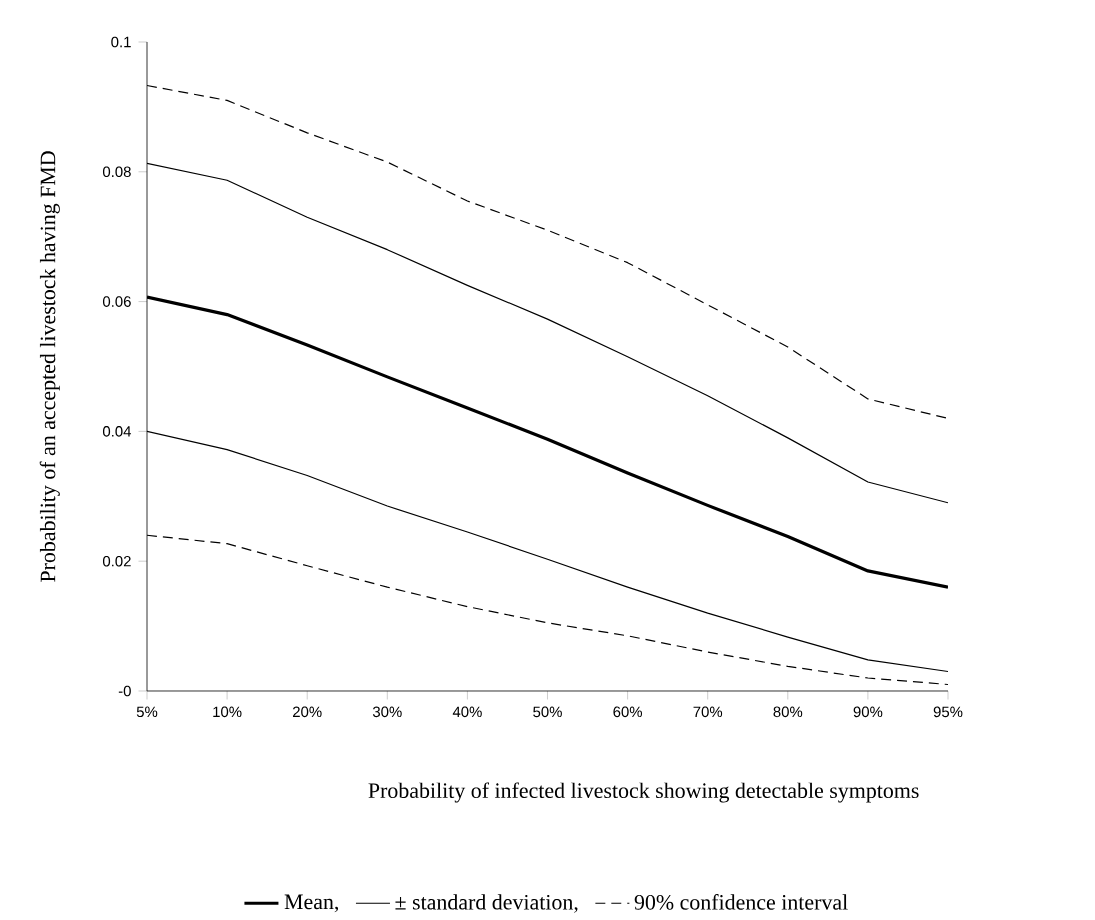 Image resolution: width=1095 pixels, height=920 pixels. Describe the element at coordinates (486, 903) in the screenshot. I see `legend-label: ± standard deviation,` at that location.